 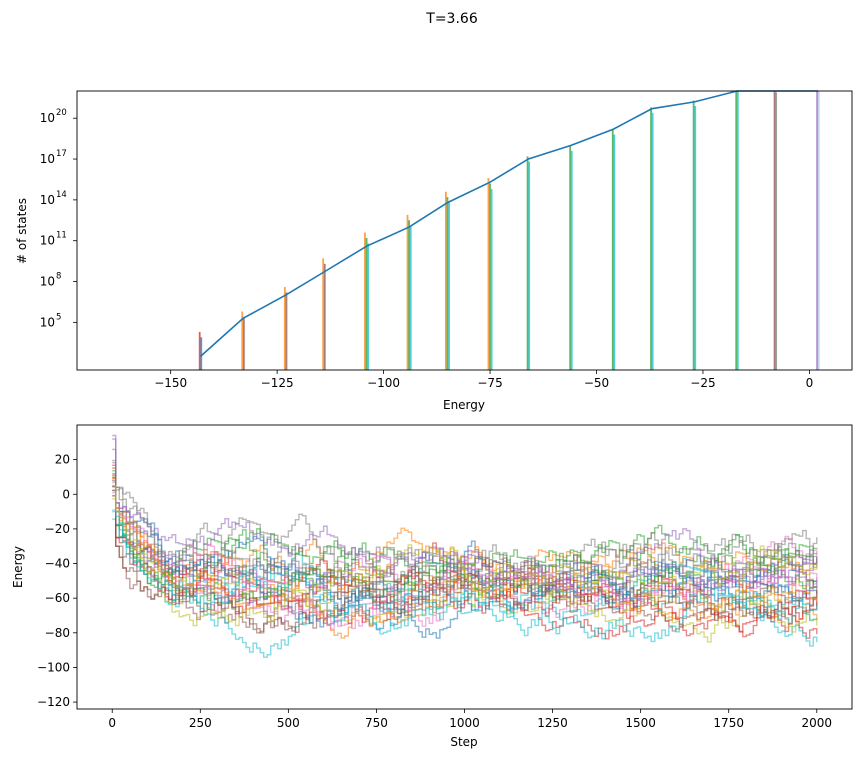 I want to click on y-tick-label: −120, so click(x=53, y=702).